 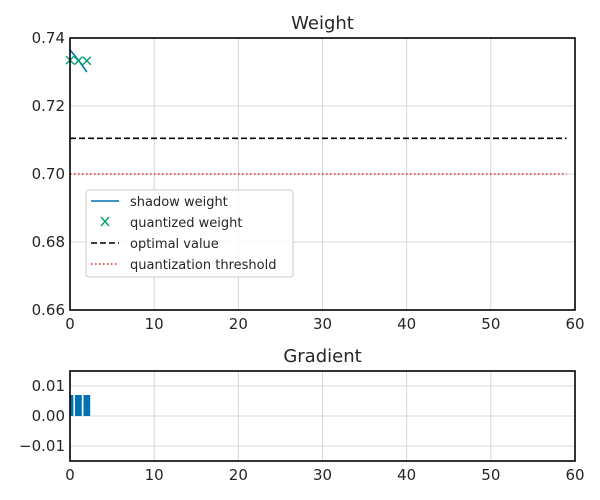 I want to click on weight-x-tick-label: 60, so click(x=574, y=324).